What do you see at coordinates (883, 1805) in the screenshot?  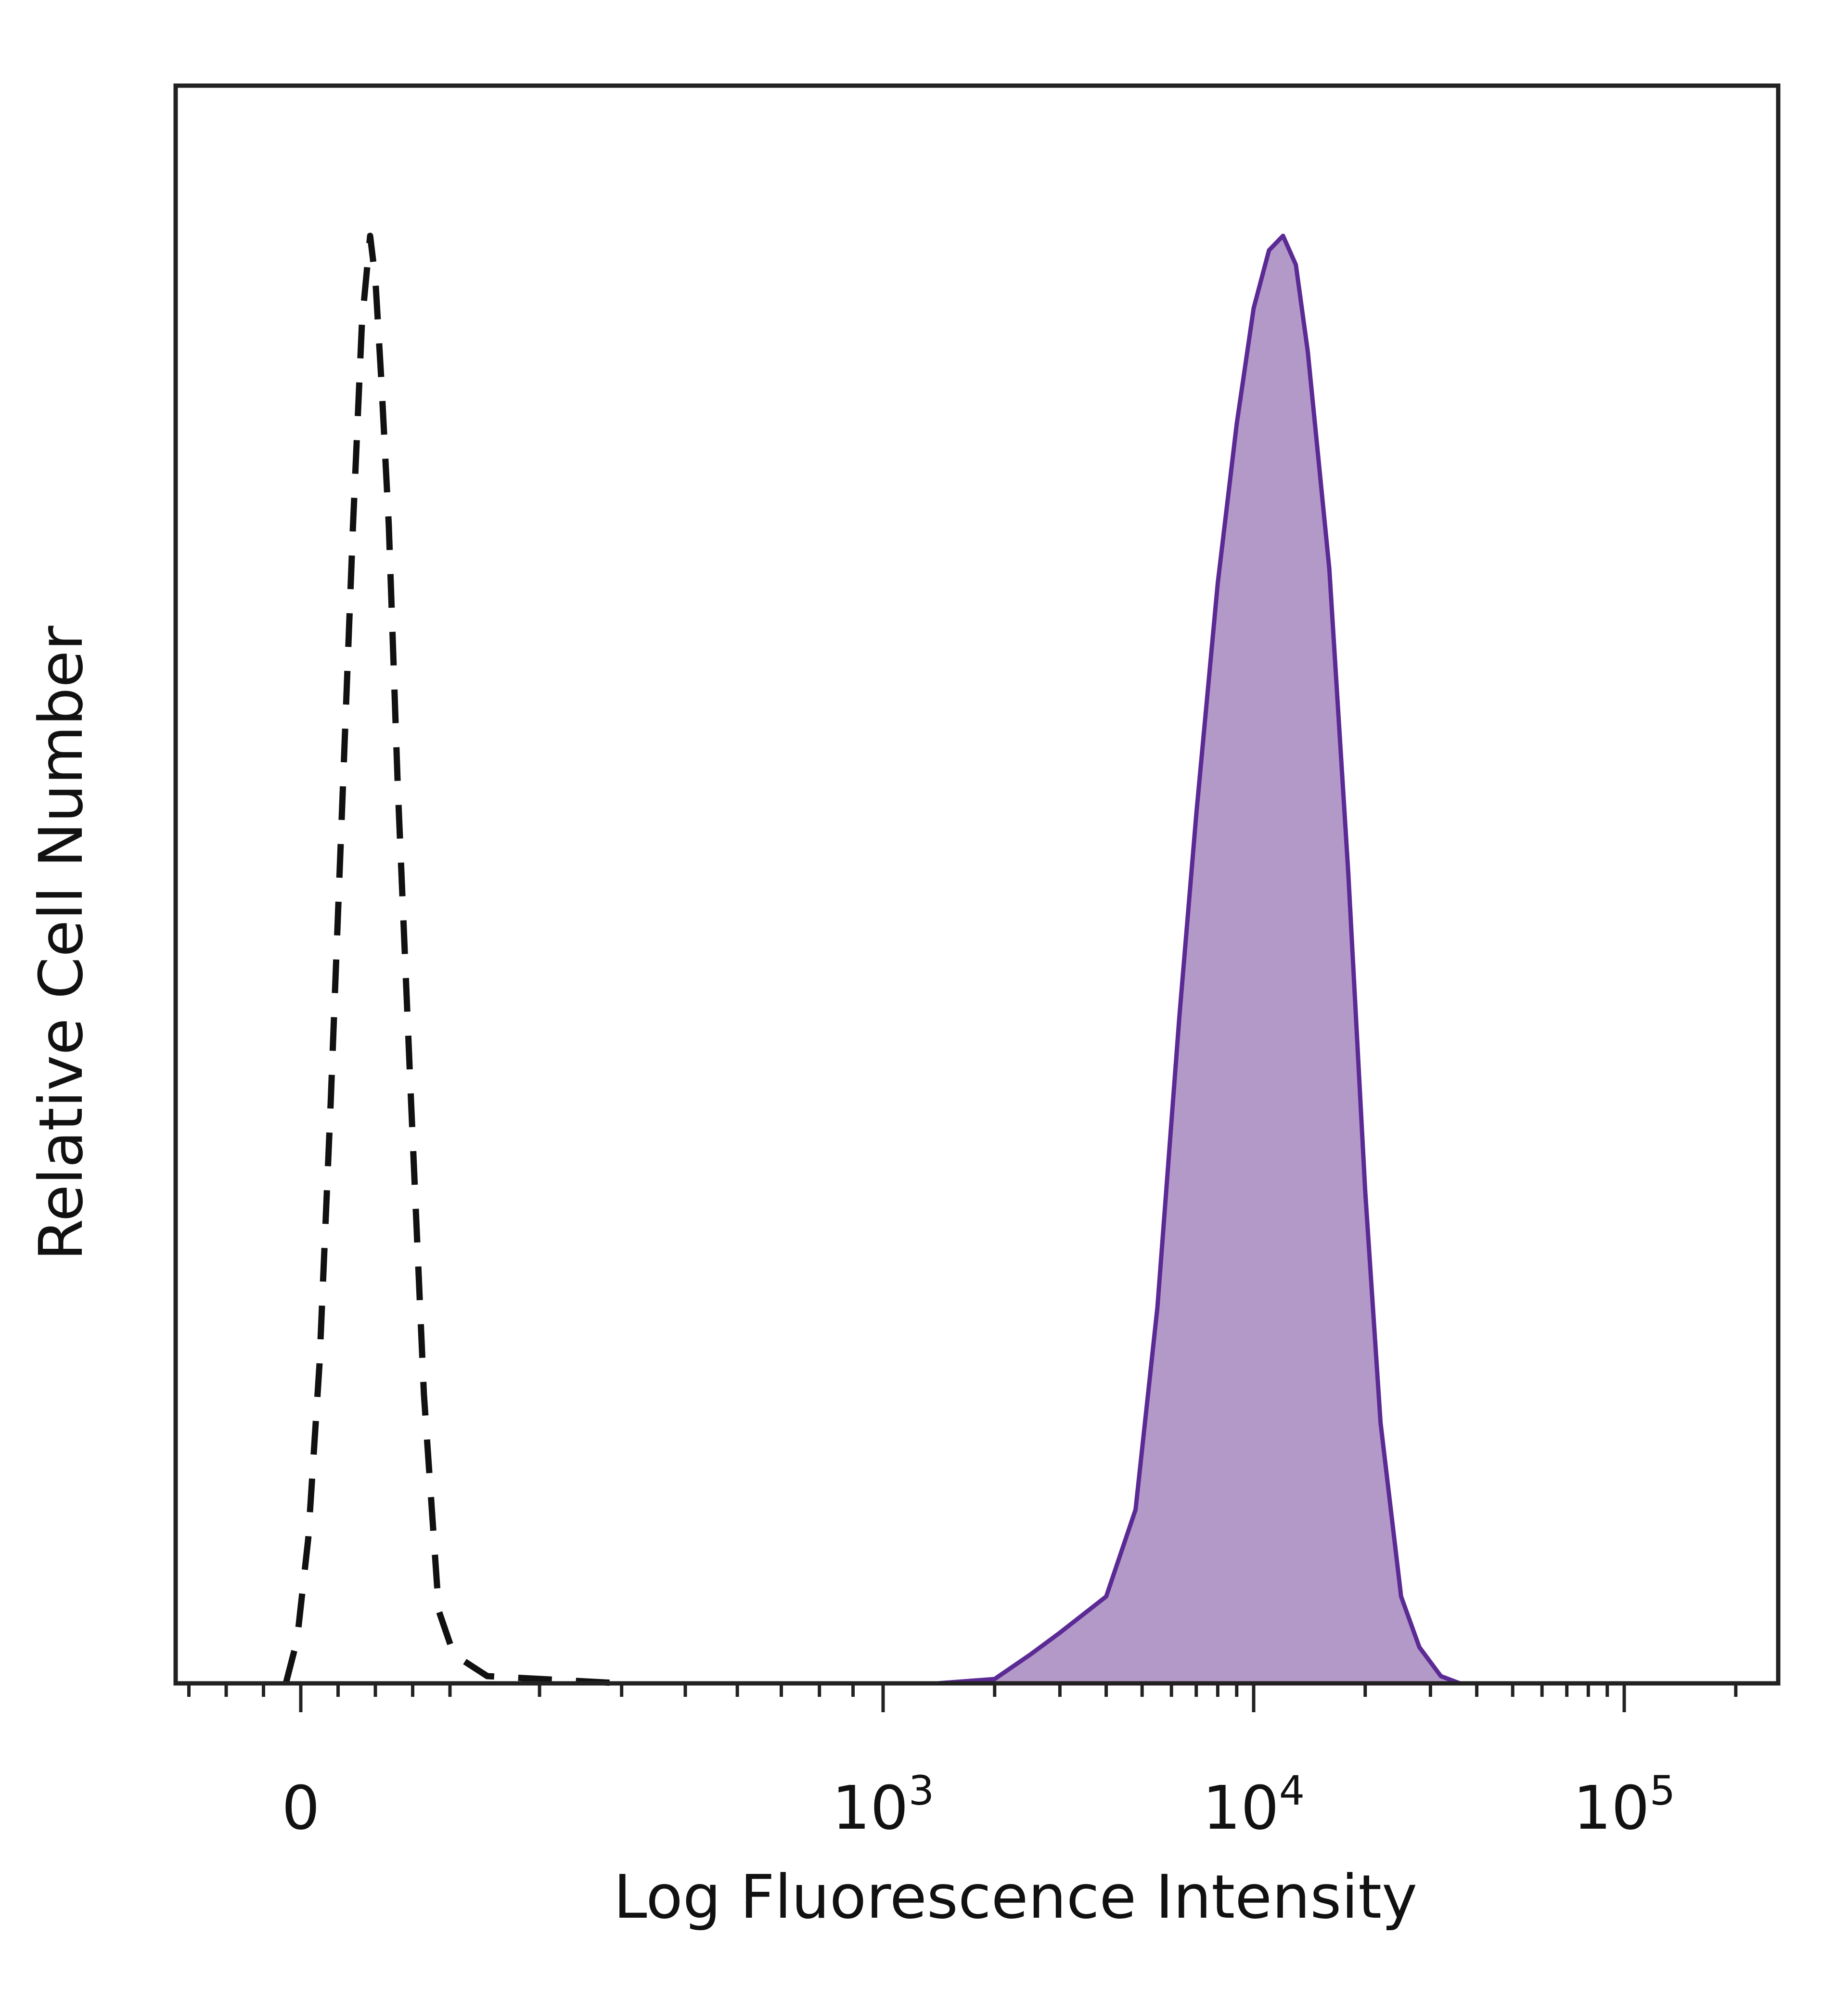 I see `x-tick-label: 103` at bounding box center [883, 1805].